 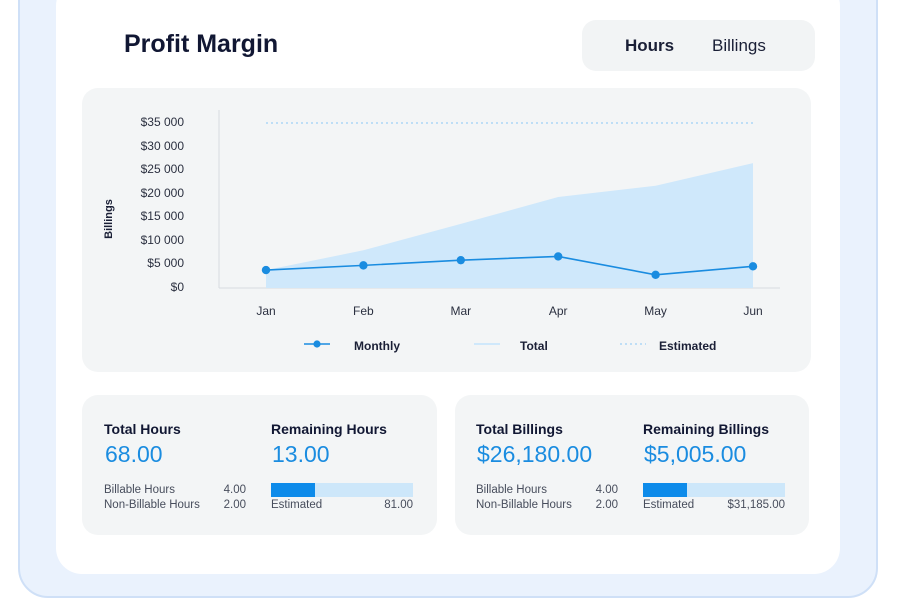 What do you see at coordinates (558, 311) in the screenshot?
I see `x-tick-label: Apr` at bounding box center [558, 311].